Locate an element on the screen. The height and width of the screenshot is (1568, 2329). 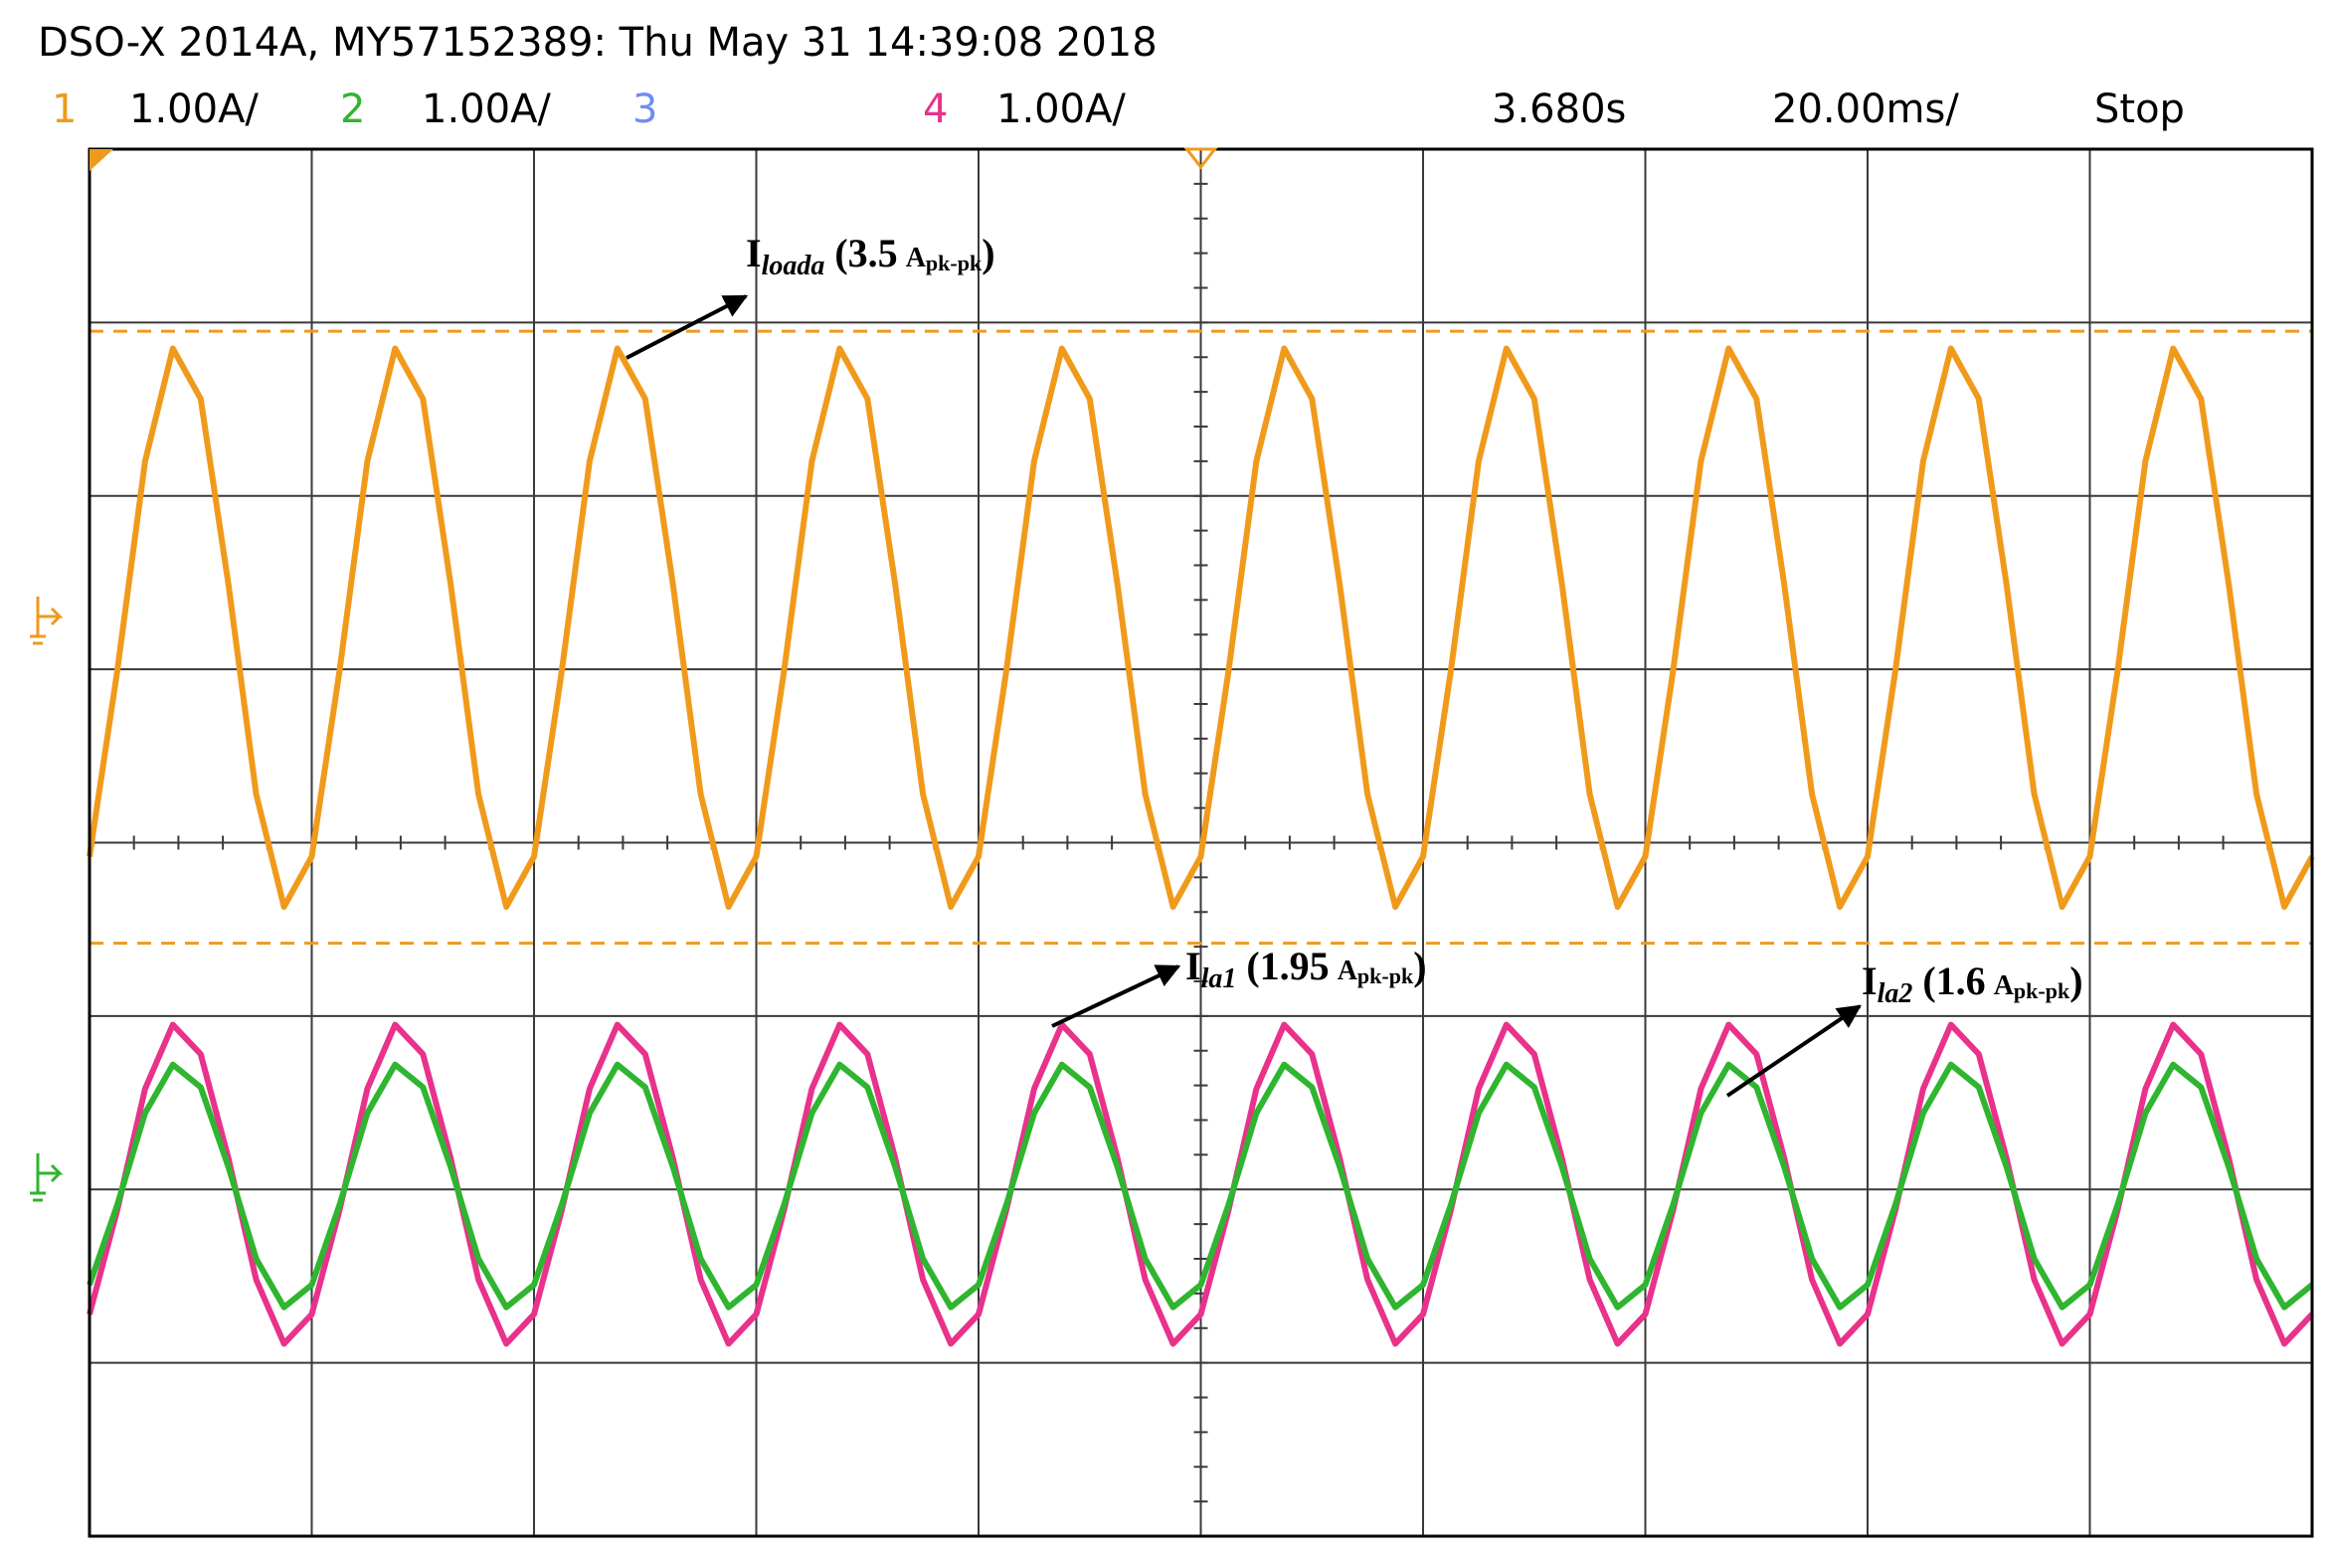
channel-number: 3 is located at coordinates (644, 110).